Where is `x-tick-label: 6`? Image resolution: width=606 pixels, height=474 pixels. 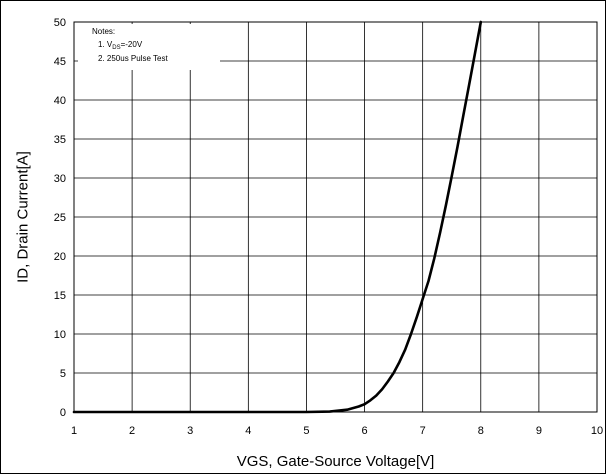 x-tick-label: 6 is located at coordinates (364, 431).